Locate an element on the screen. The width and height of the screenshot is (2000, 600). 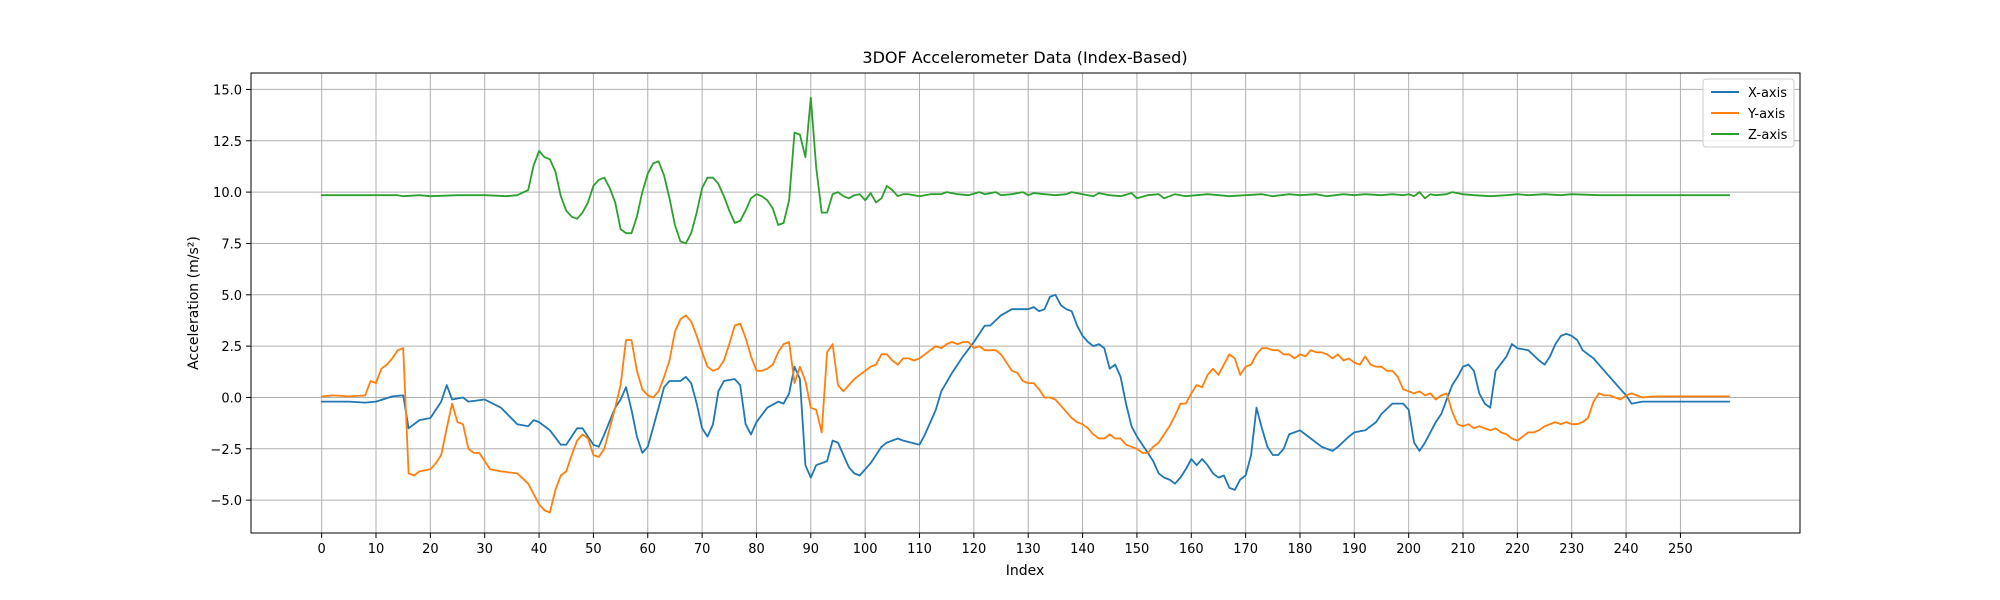
y-tick-label: 15.0 is located at coordinates (227, 90).